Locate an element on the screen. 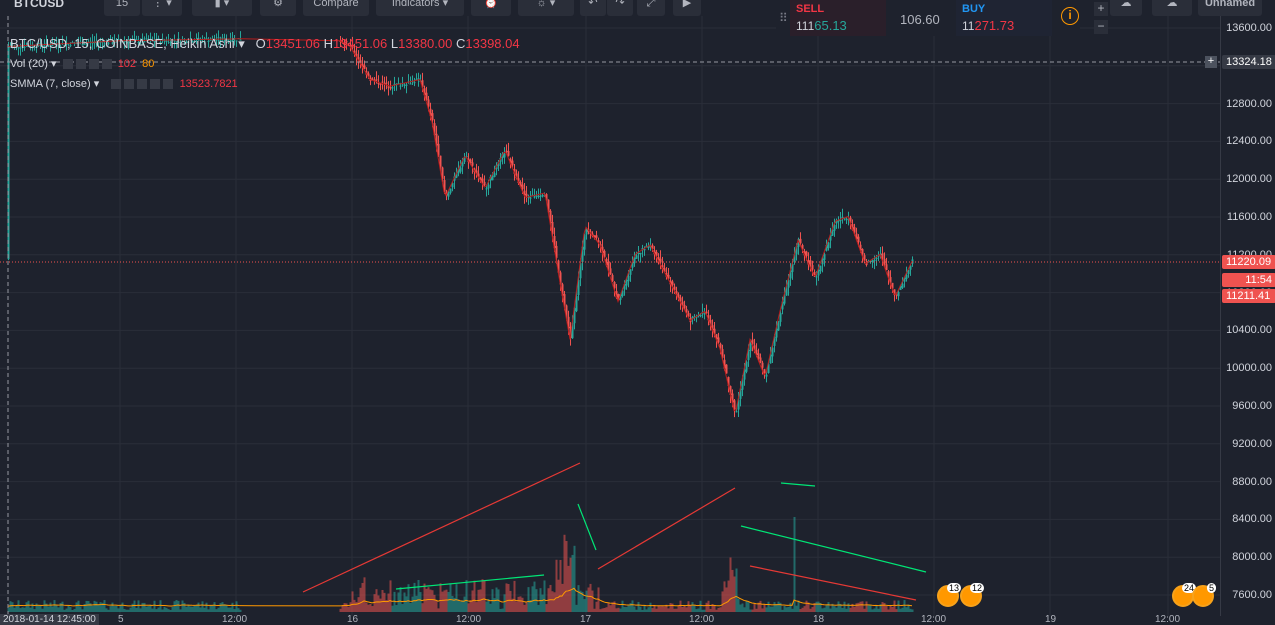  settings-gear-icon: ⚙ is located at coordinates (278, 8).